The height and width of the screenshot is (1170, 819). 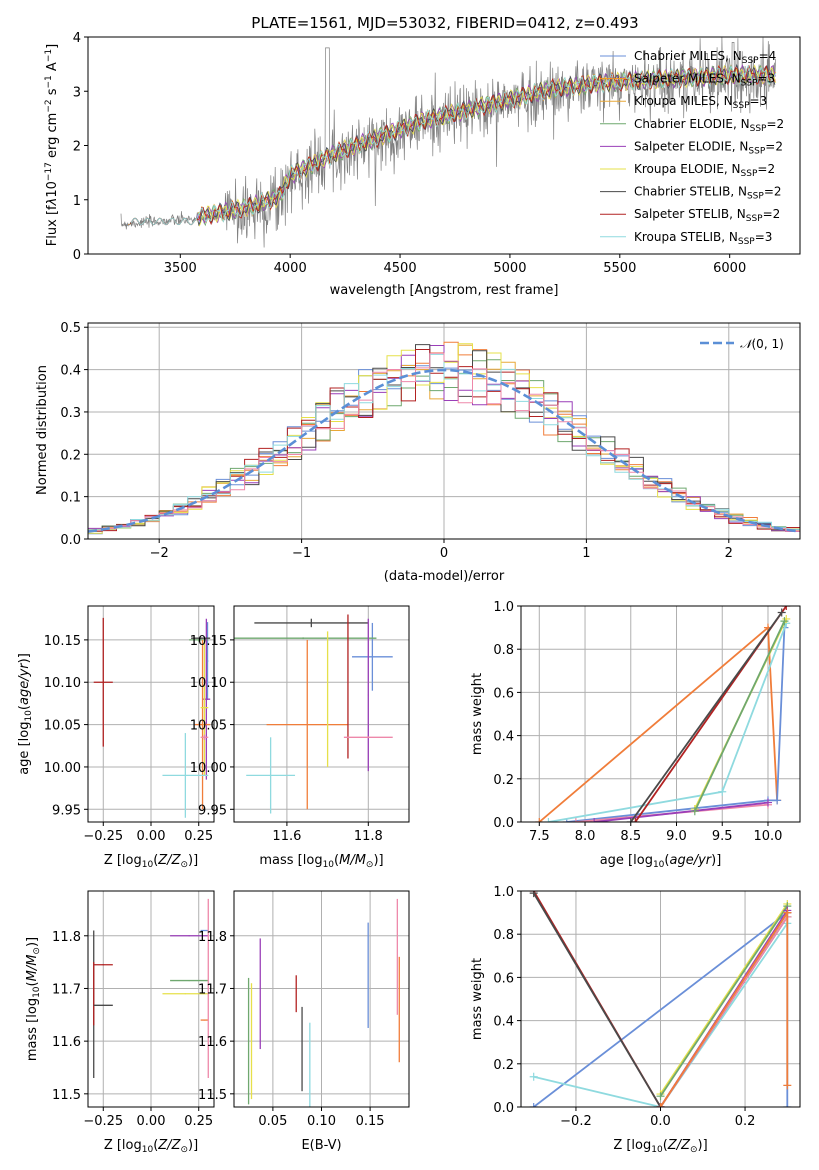 I want to click on y-tick-label: 1, so click(x=77, y=201).